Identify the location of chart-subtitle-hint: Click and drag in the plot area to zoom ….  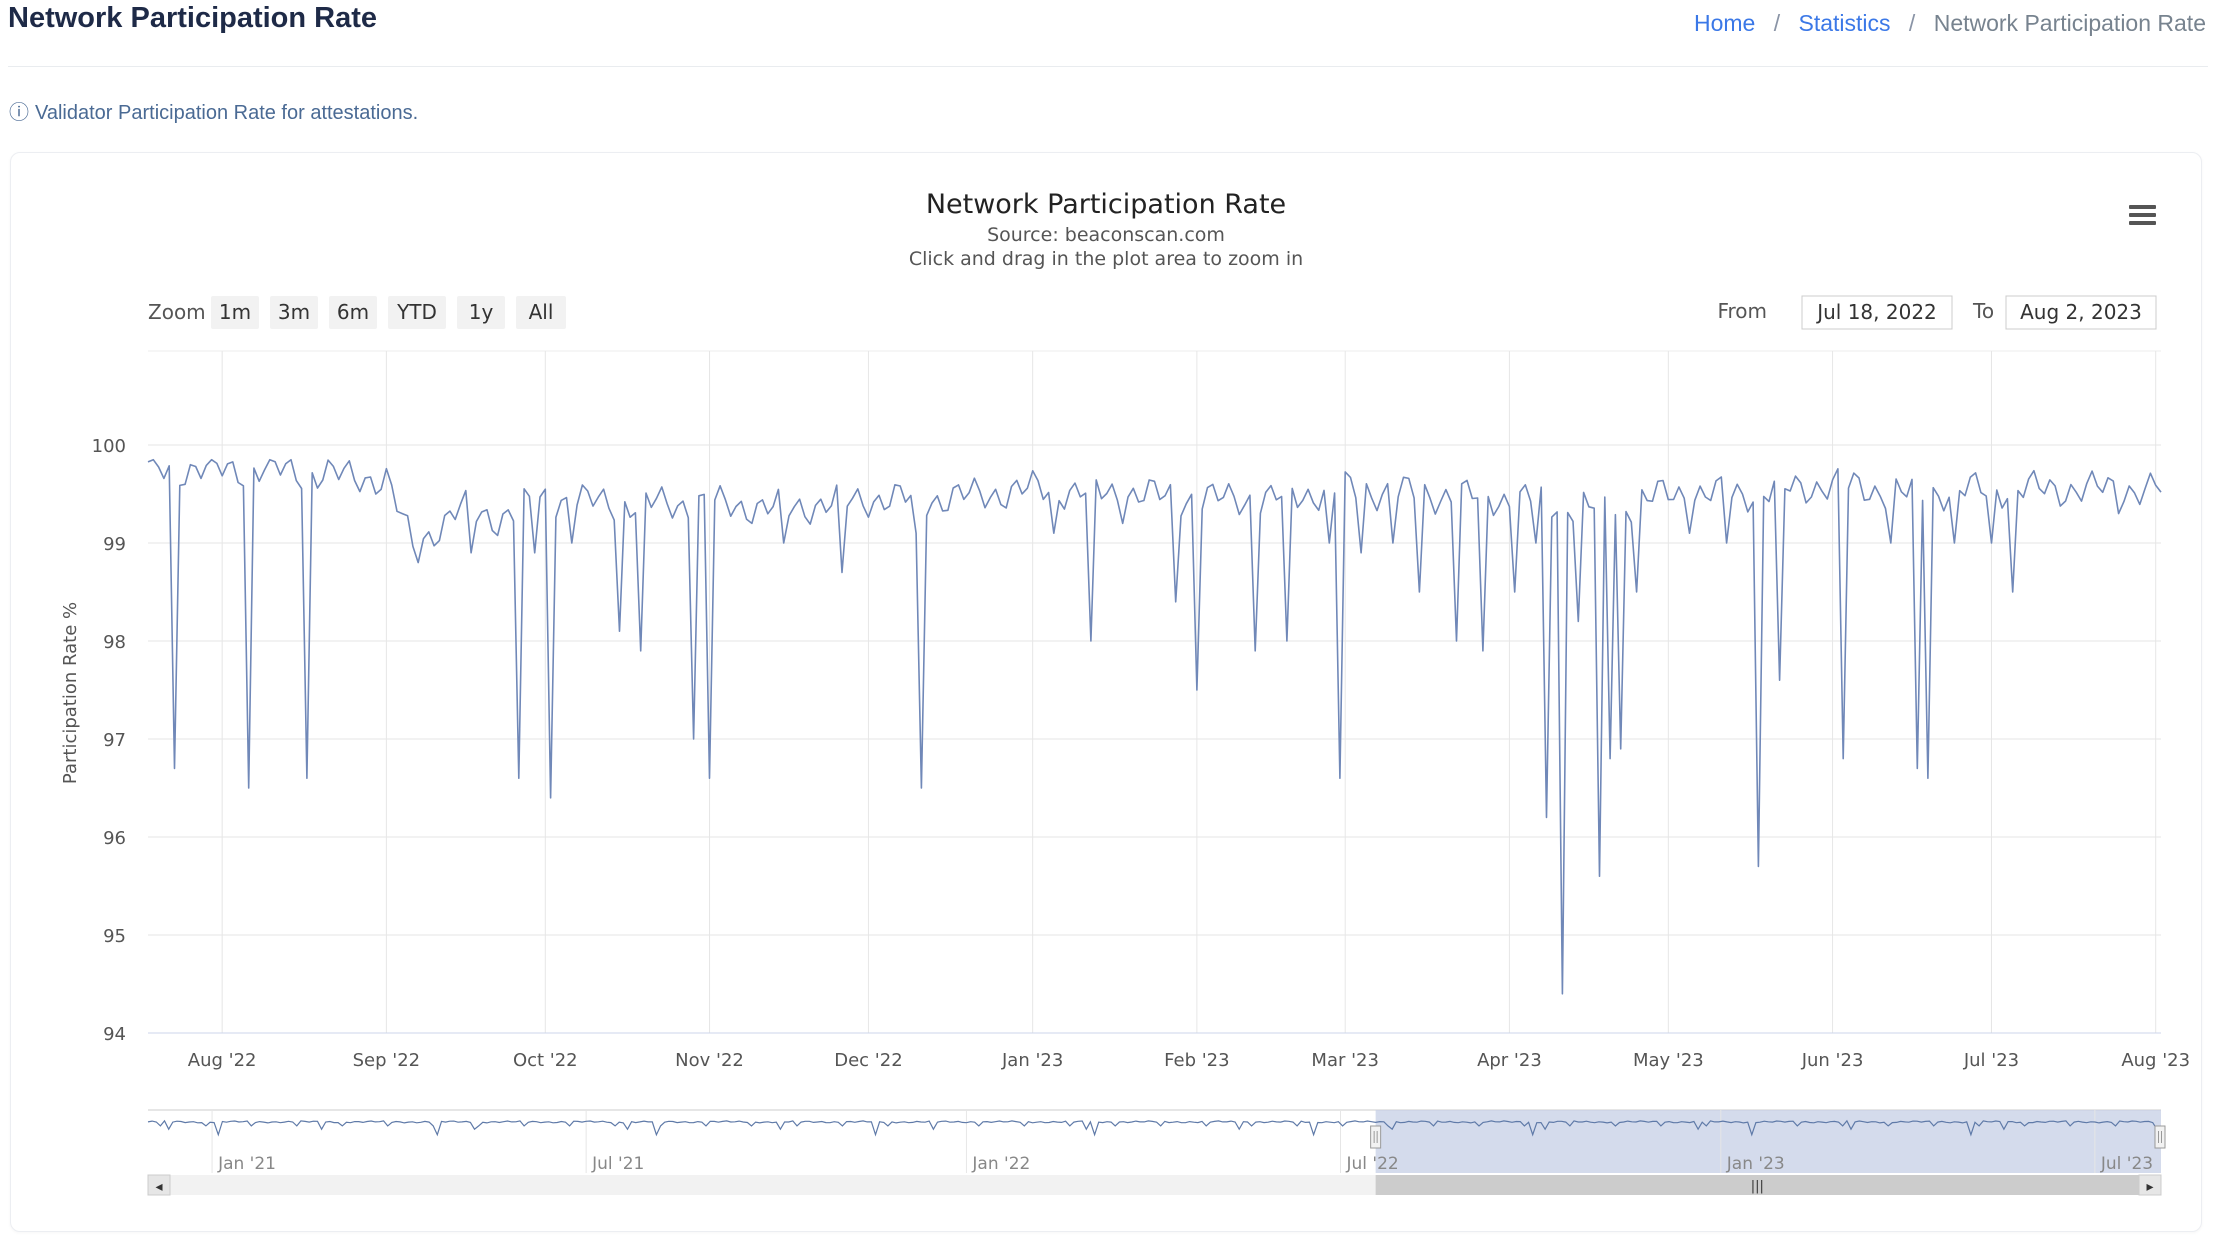
(1106, 259).